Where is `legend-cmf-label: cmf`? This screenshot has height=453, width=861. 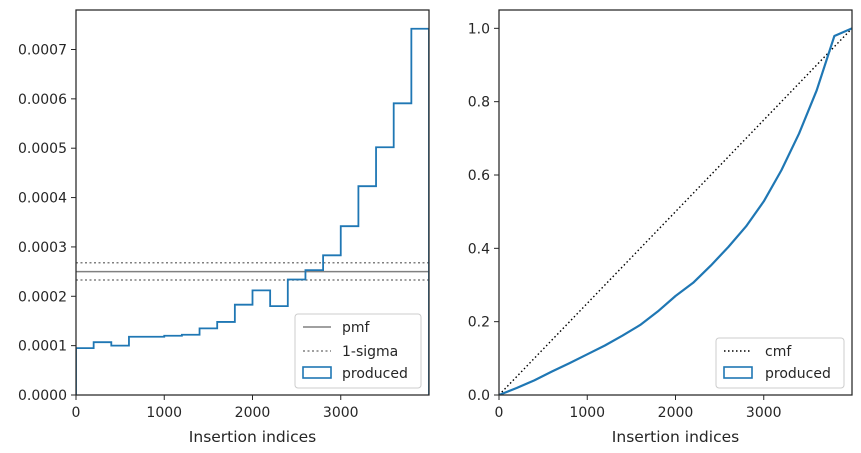
legend-cmf-label: cmf is located at coordinates (778, 352).